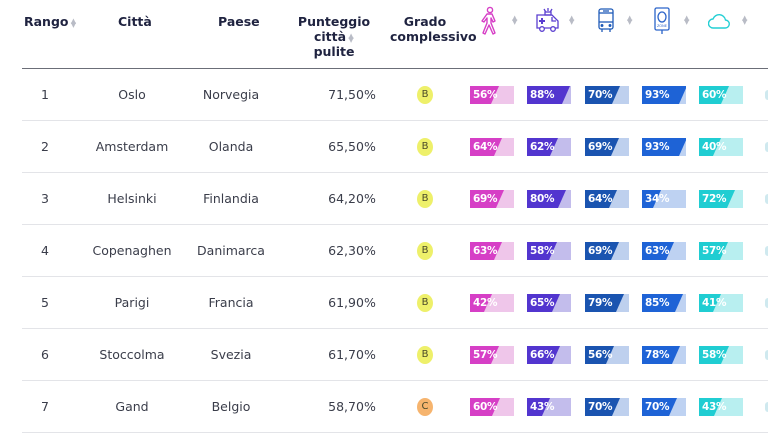  I want to click on metric-value: 34%, so click(657, 199).